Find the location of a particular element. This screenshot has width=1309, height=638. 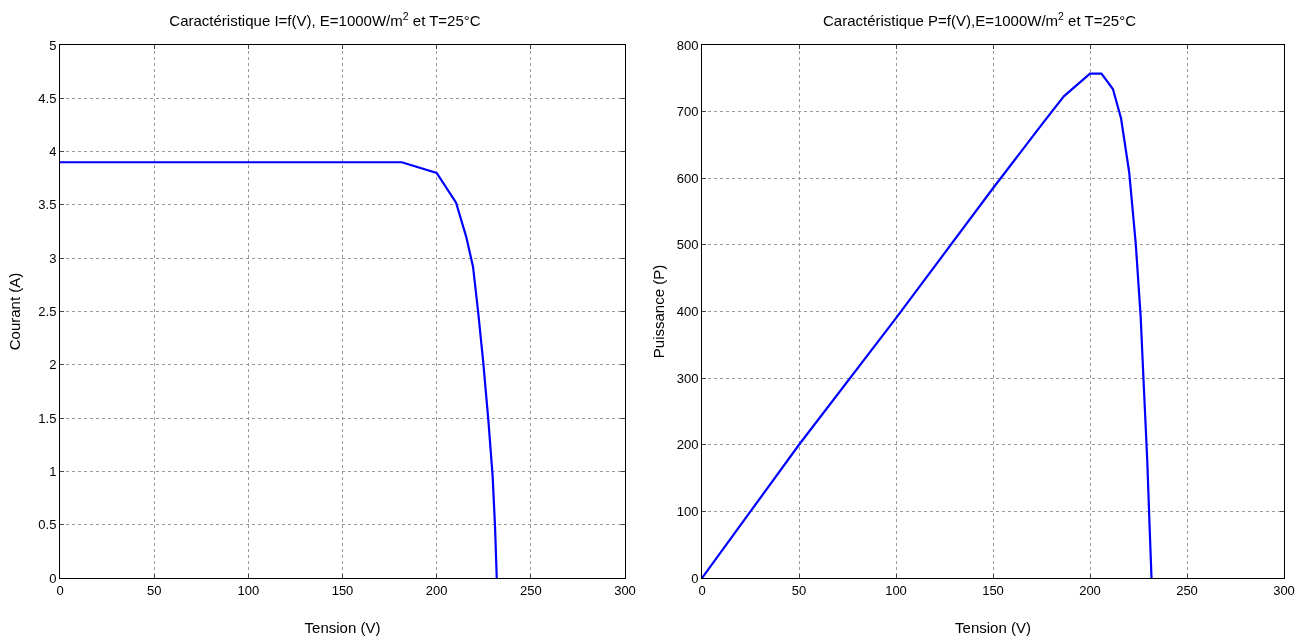

y-tick-label: 4.5 is located at coordinates (47, 98).